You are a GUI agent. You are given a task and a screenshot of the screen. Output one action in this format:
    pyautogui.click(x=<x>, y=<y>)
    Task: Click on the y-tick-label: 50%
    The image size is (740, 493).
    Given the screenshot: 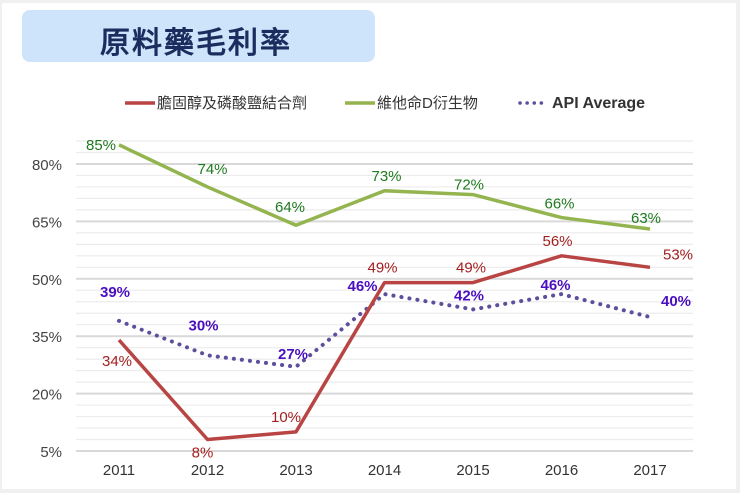 What is the action you would take?
    pyautogui.click(x=47, y=280)
    